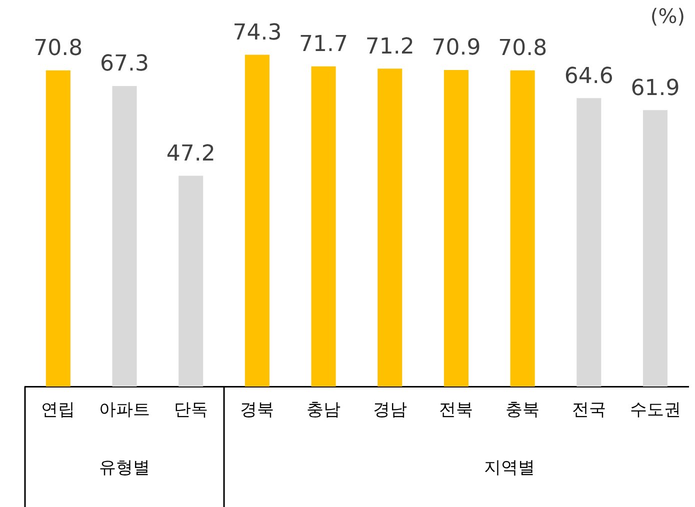  I want to click on data-label: 61.9, so click(655, 88).